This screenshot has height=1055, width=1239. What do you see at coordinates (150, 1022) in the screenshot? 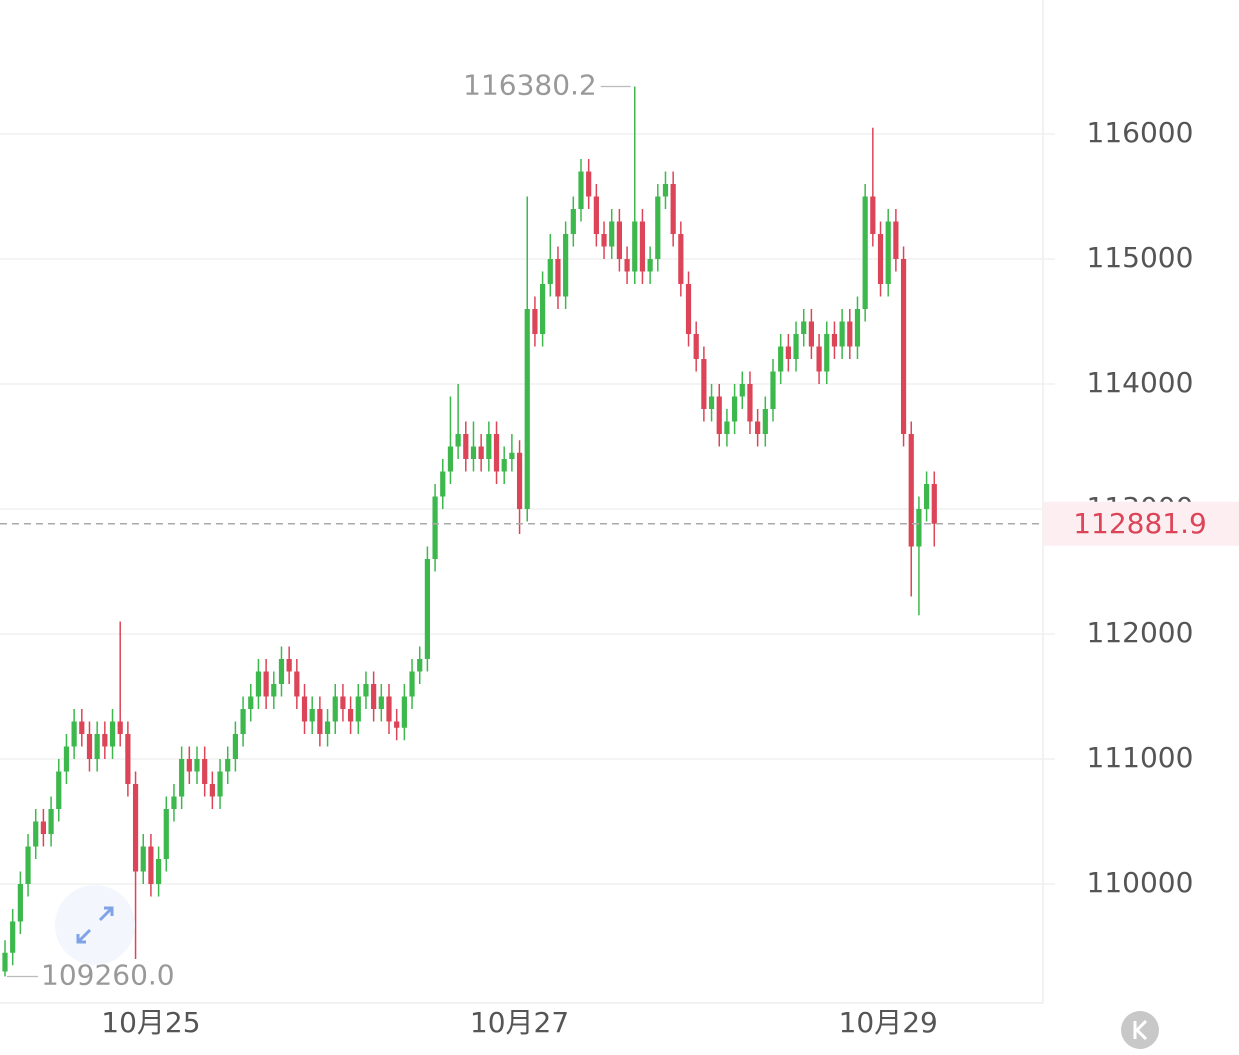
I see `x-tick-label: 10月25` at bounding box center [150, 1022].